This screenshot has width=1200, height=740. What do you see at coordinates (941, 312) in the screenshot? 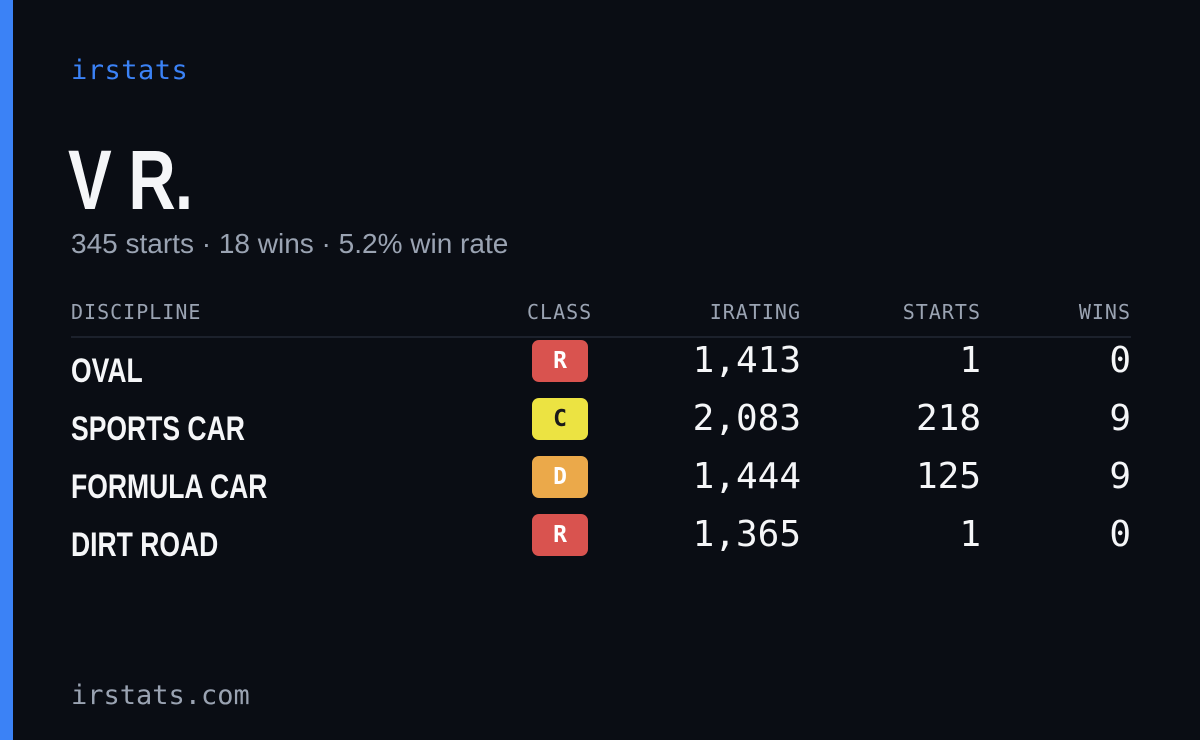
I see `header-starts: STARTS` at bounding box center [941, 312].